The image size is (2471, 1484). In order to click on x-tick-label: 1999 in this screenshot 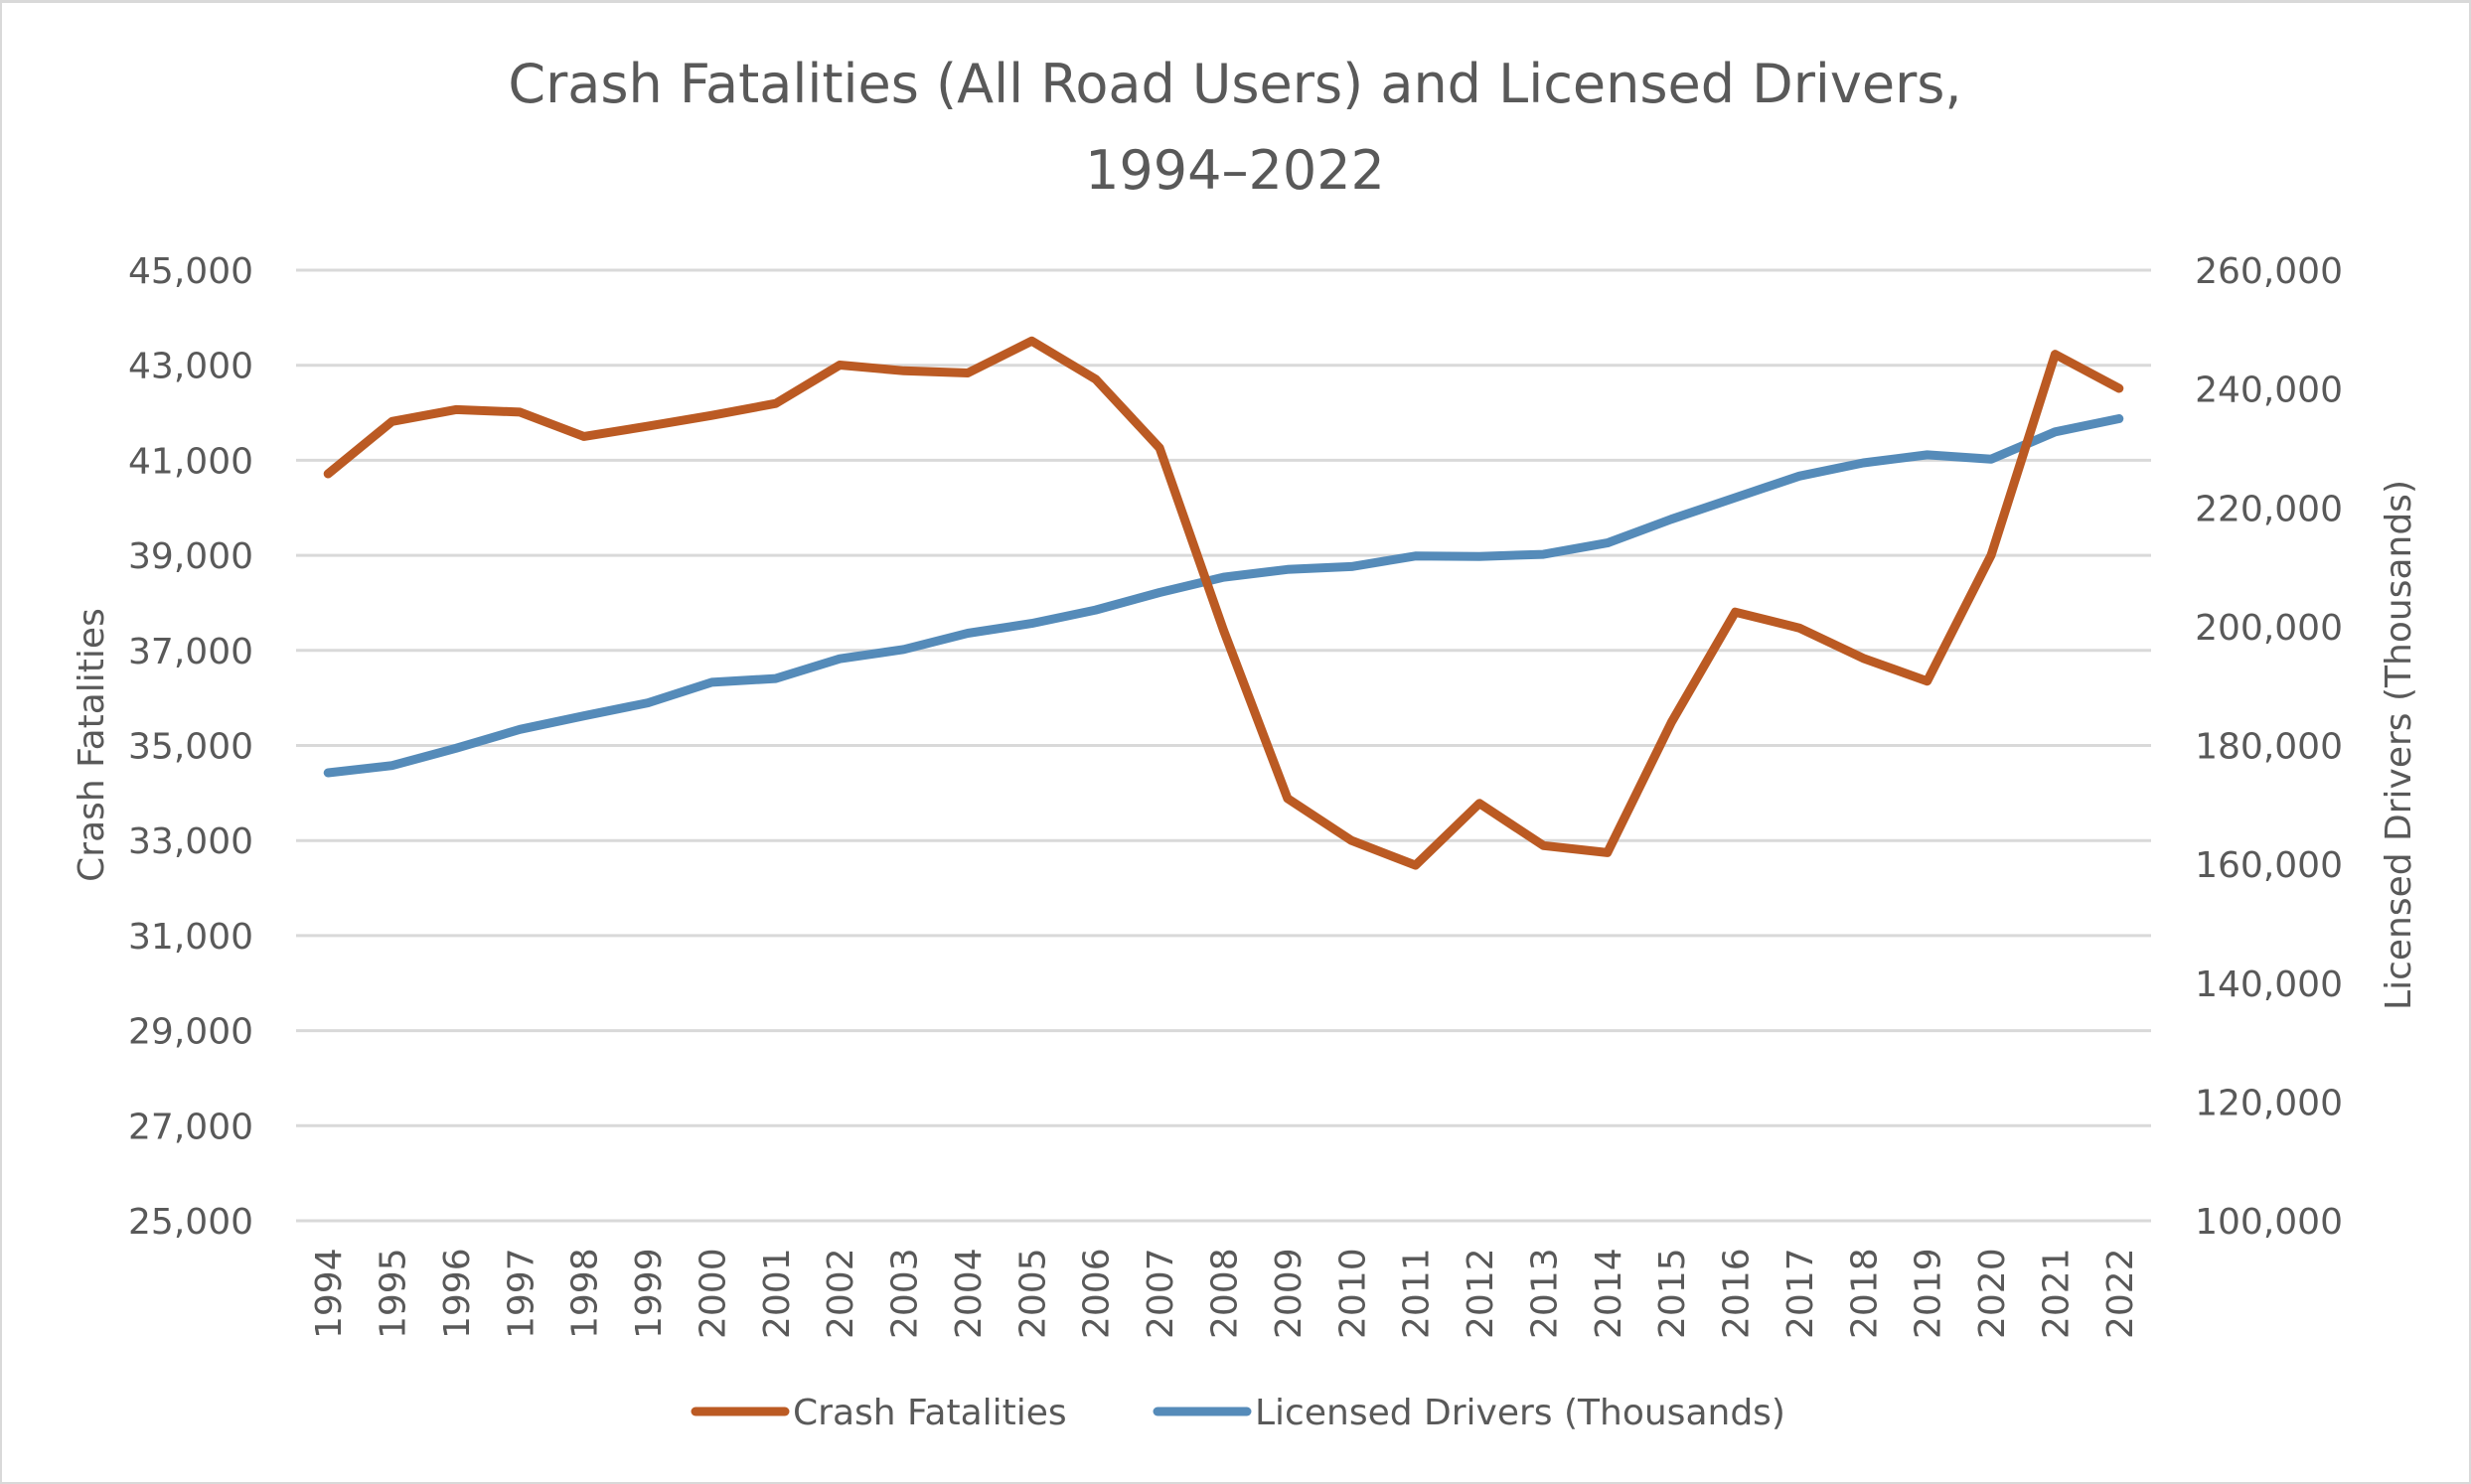, I will do `click(649, 1293)`.